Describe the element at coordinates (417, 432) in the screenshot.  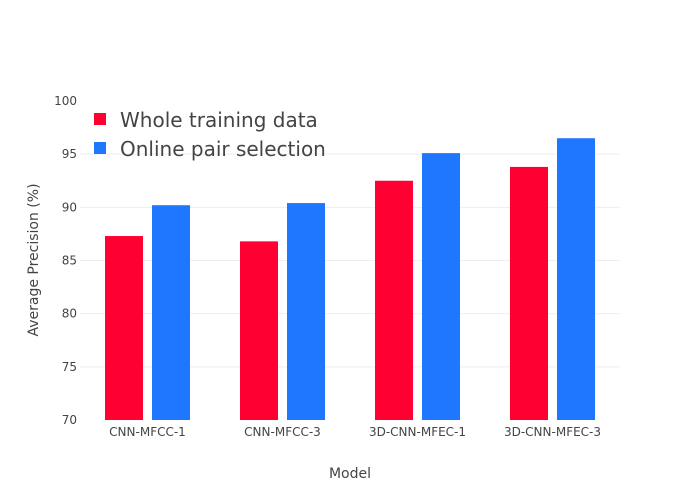
I see `x-tick-label: 3D-CNN-MFEC-1` at that location.